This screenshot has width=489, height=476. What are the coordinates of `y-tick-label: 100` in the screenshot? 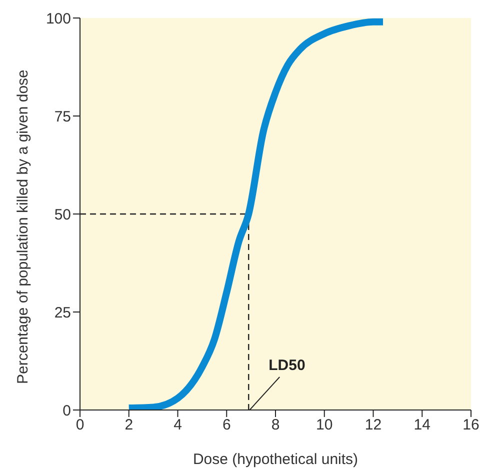 It's located at (58, 19).